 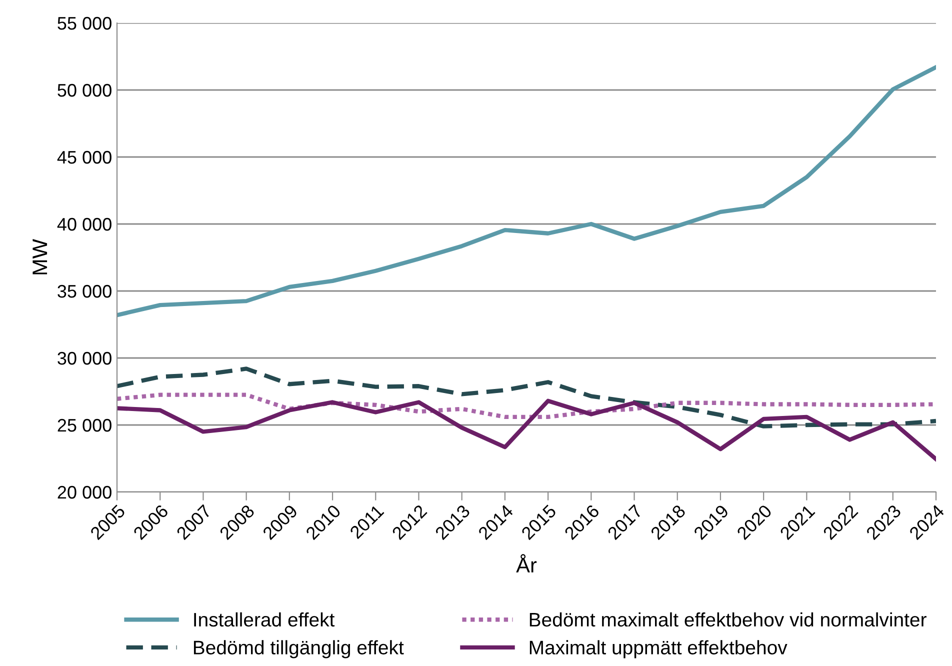 I want to click on y-tick-label: 50 000, so click(x=85, y=90).